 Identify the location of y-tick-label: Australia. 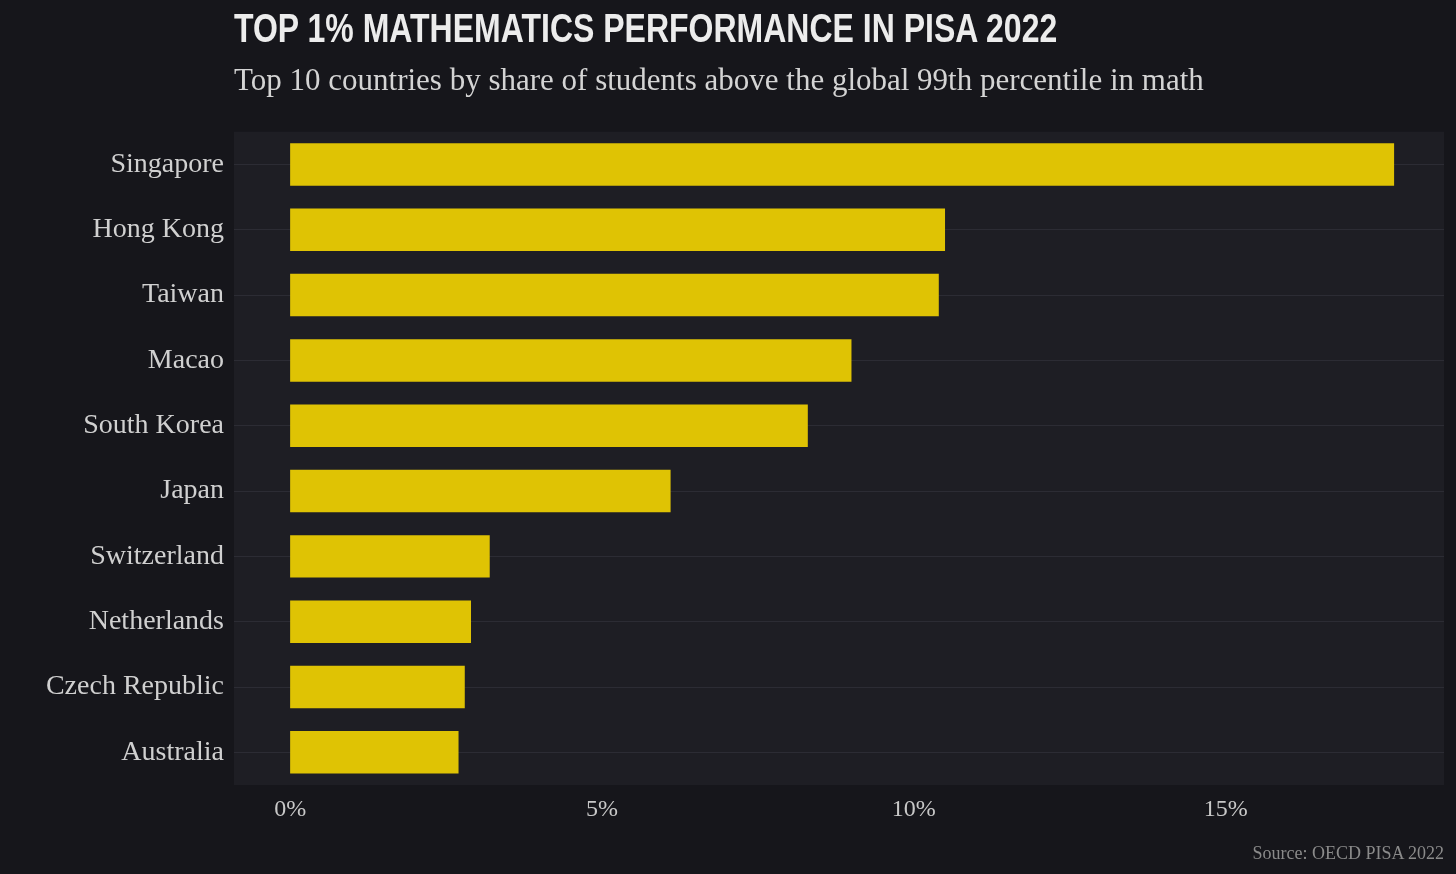
(173, 750).